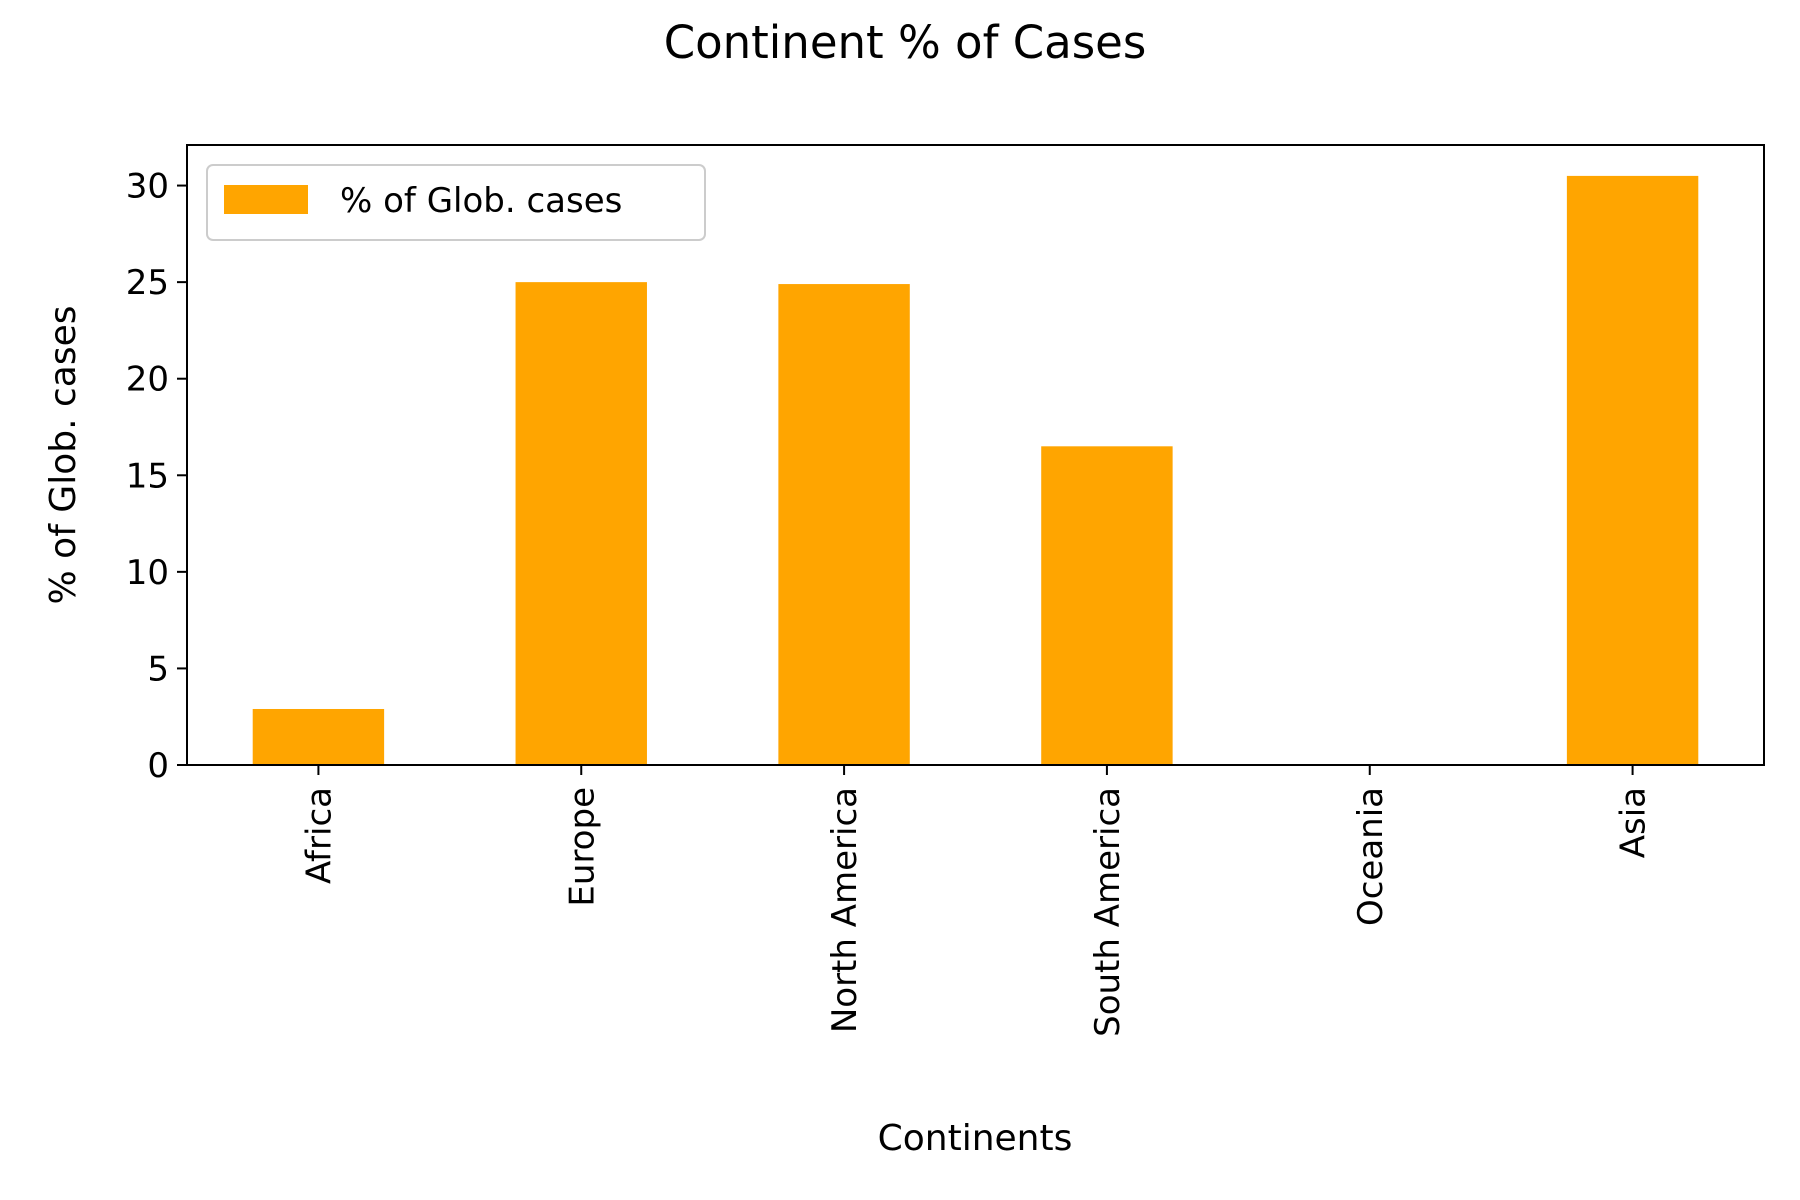  What do you see at coordinates (266, 199) in the screenshot?
I see `legend-swatch` at bounding box center [266, 199].